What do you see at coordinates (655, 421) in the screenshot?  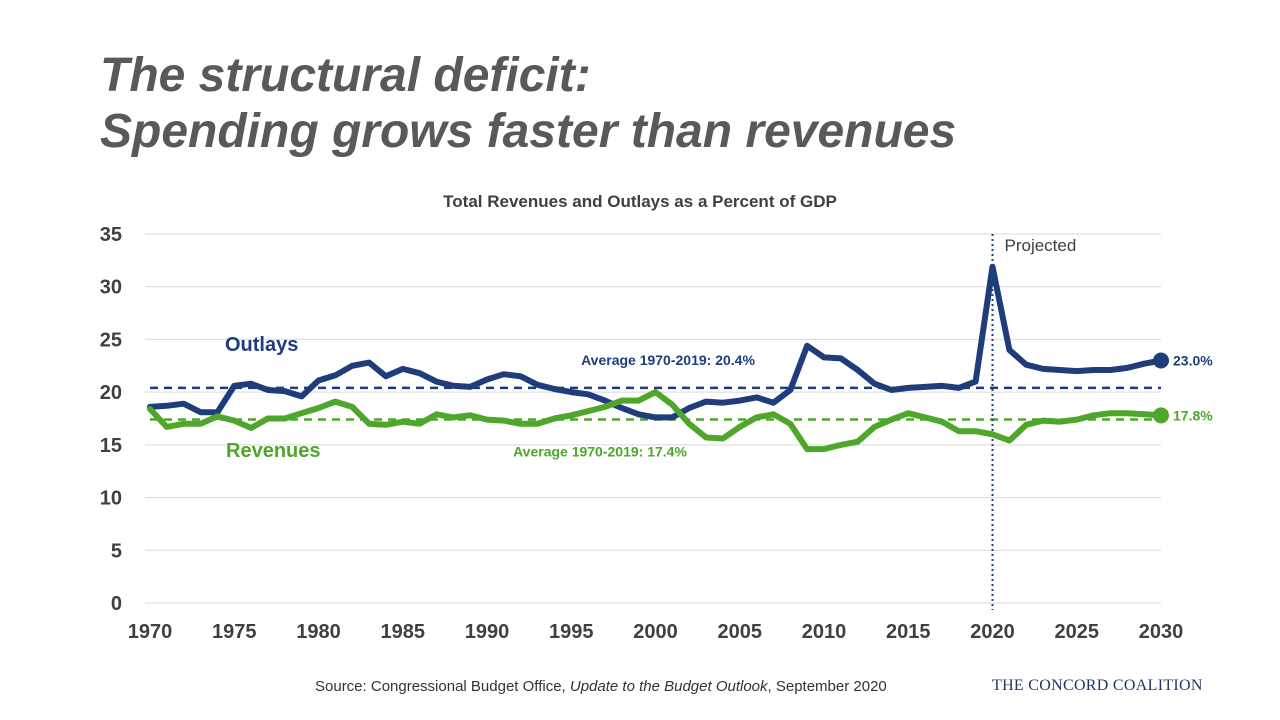 I see `series-line-revenues` at bounding box center [655, 421].